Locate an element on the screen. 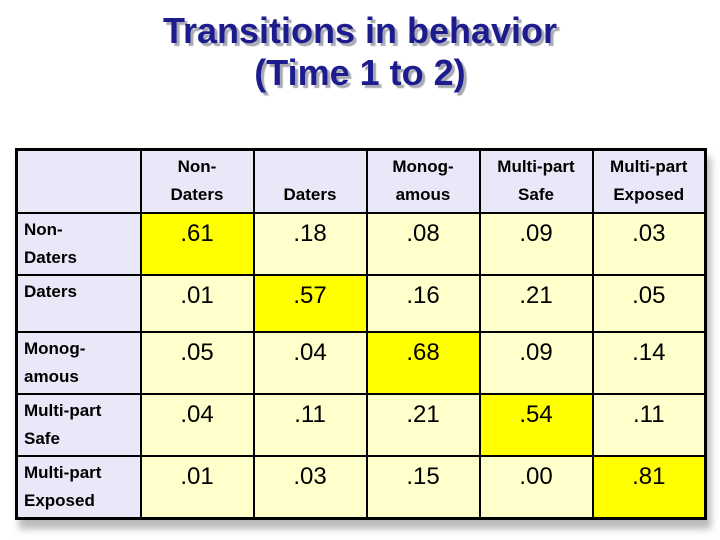 The image size is (720, 540). row-header-daters: Daters is located at coordinates (78, 303).